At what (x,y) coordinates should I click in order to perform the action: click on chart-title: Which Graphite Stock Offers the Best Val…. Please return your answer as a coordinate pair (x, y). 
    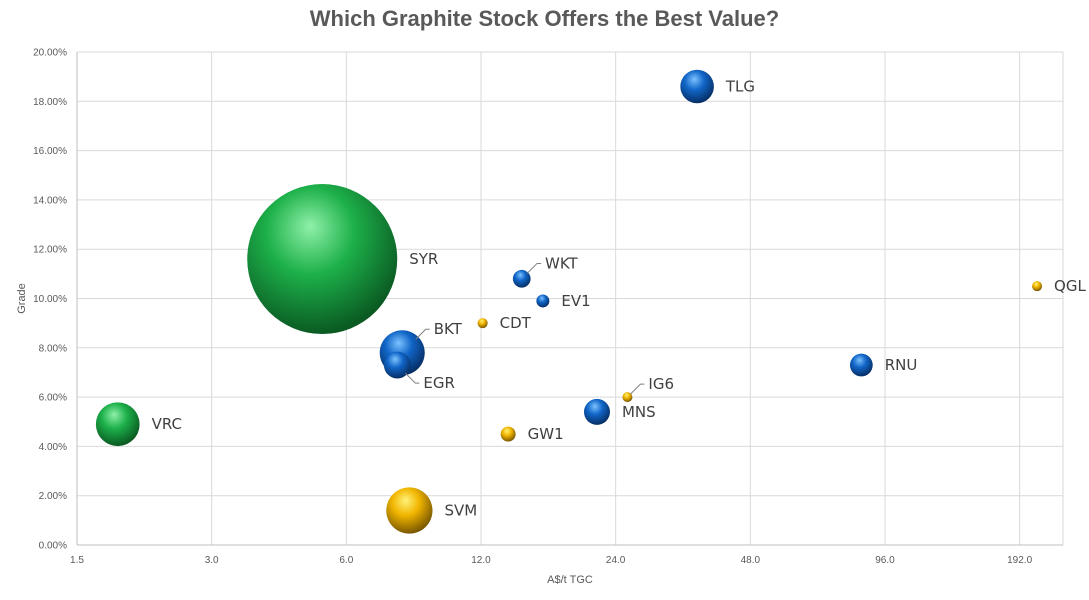
    Looking at the image, I should click on (544, 18).